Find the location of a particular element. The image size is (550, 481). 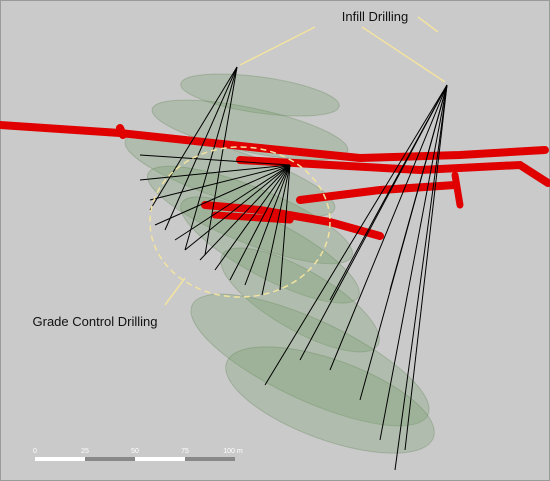

scale-label: 50 is located at coordinates (135, 451).